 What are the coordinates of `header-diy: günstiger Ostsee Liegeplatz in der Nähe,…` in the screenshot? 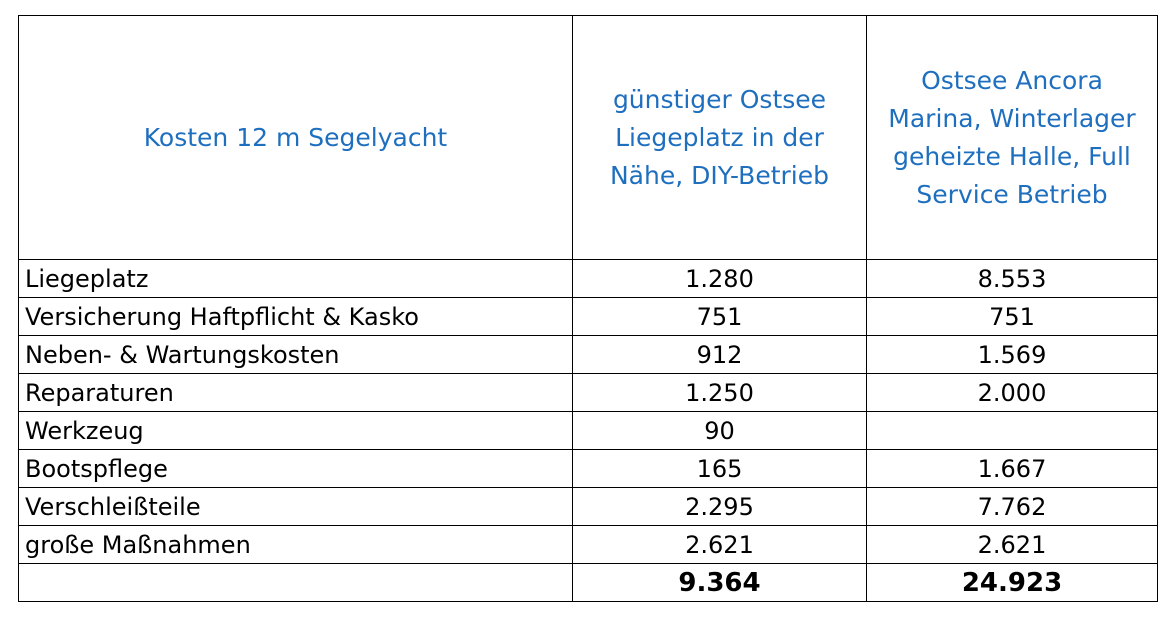 It's located at (719, 137).